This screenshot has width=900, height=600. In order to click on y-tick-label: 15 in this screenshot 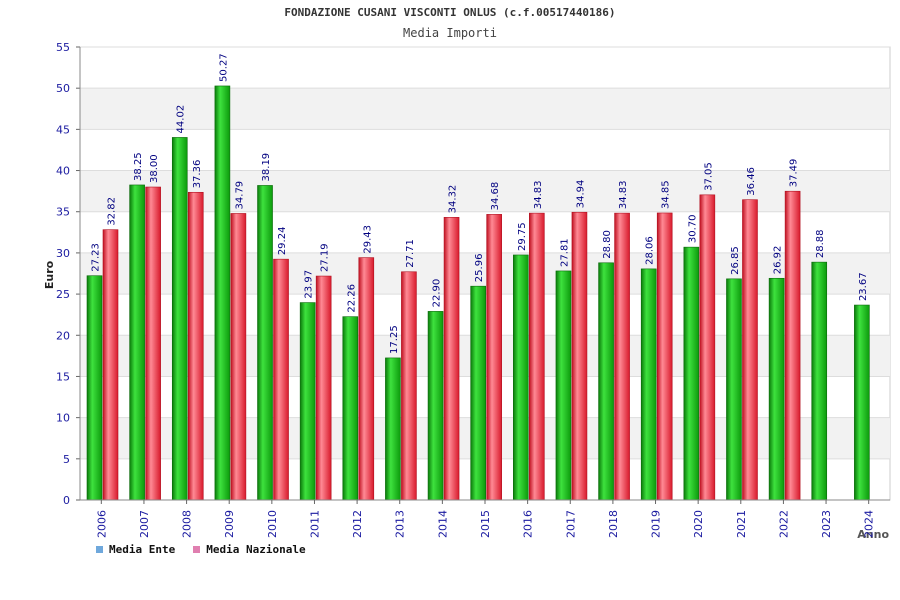, I will do `click(63, 376)`.